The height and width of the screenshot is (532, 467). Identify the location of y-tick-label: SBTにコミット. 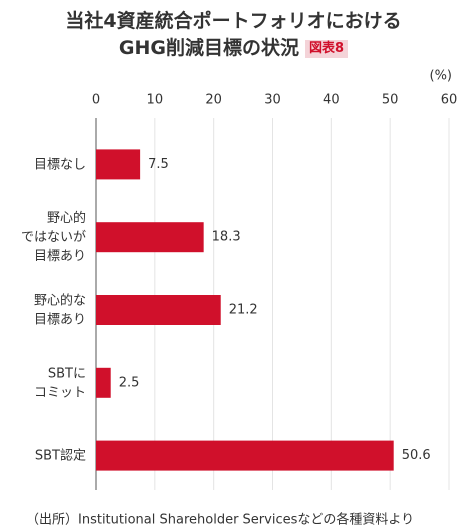
(60, 383).